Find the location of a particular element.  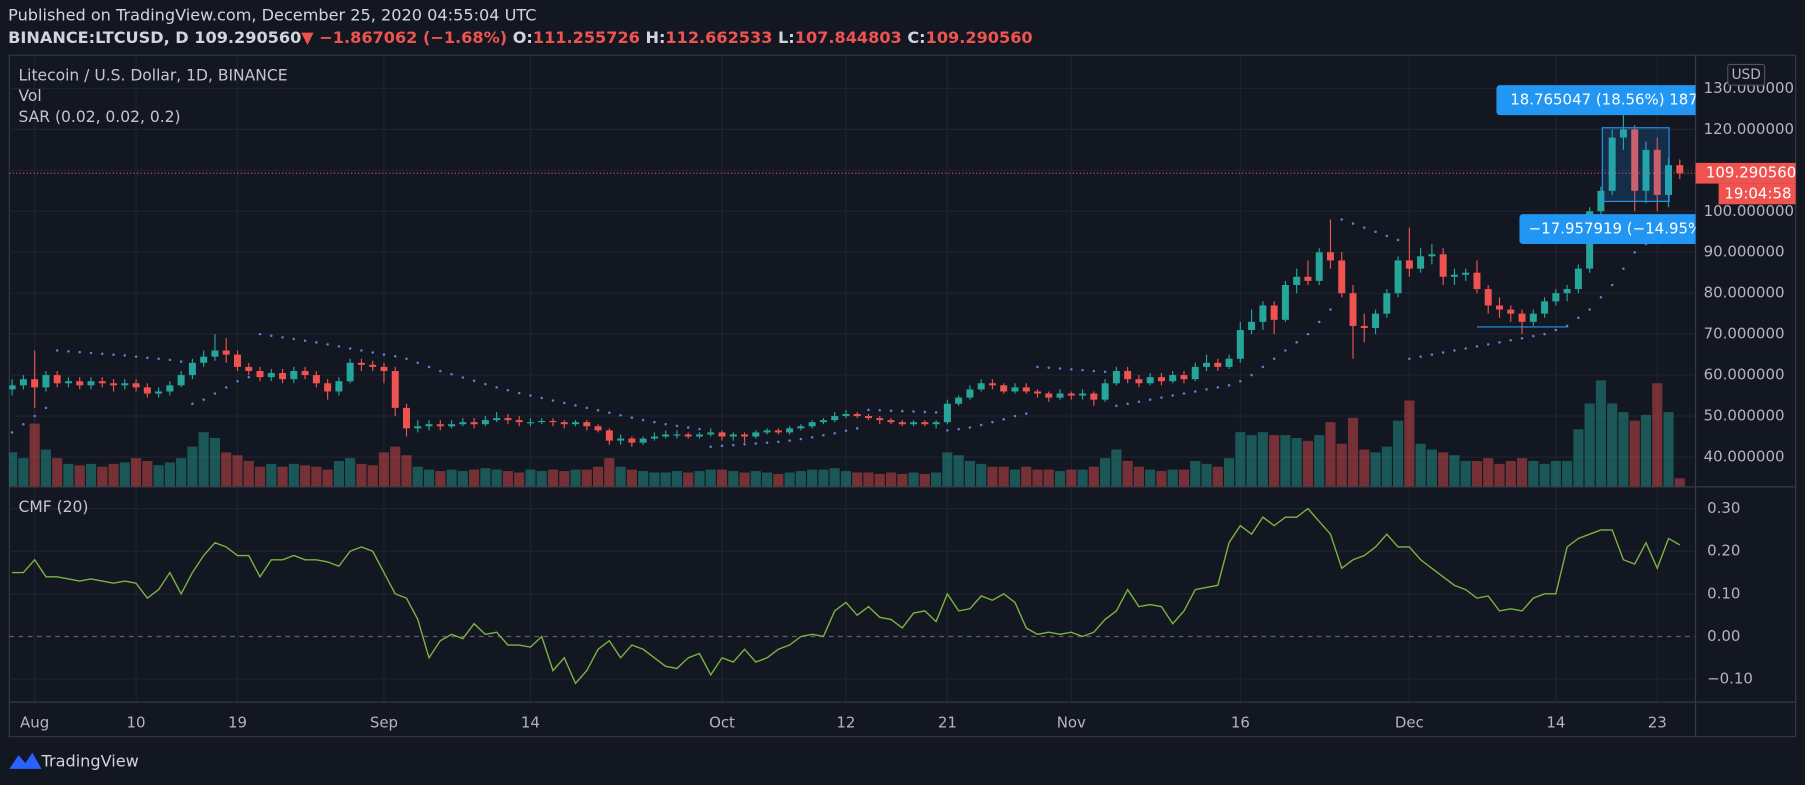

x-tick-label: Nov is located at coordinates (1071, 722).